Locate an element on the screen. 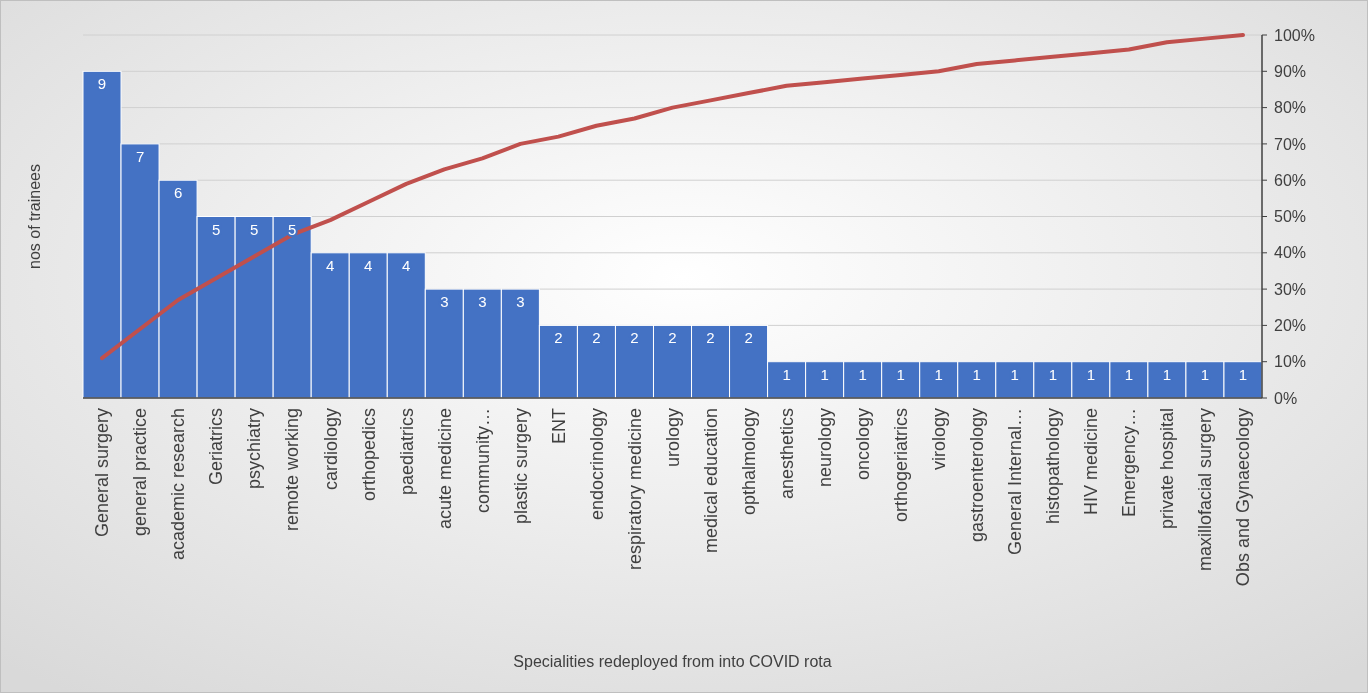  x-tick-label: virology is located at coordinates (939, 439).